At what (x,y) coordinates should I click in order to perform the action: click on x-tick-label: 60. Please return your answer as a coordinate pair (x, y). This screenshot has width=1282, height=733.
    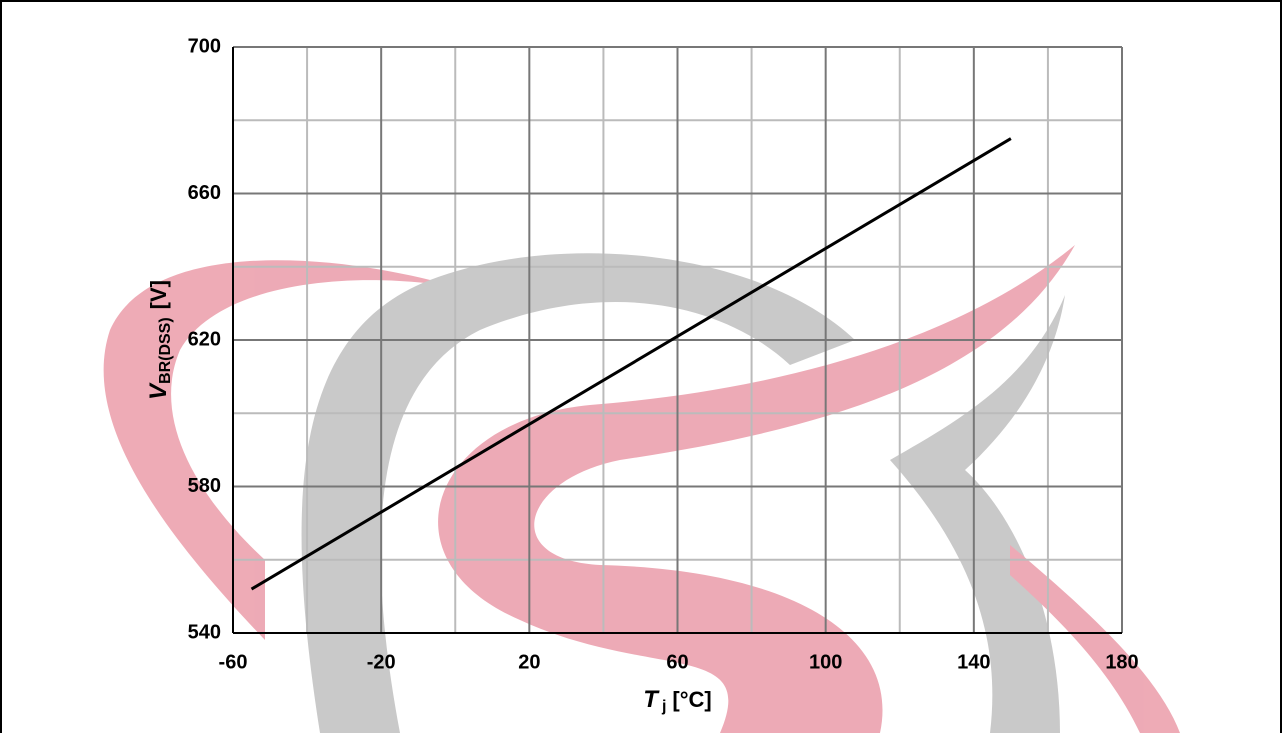
    Looking at the image, I should click on (677, 662).